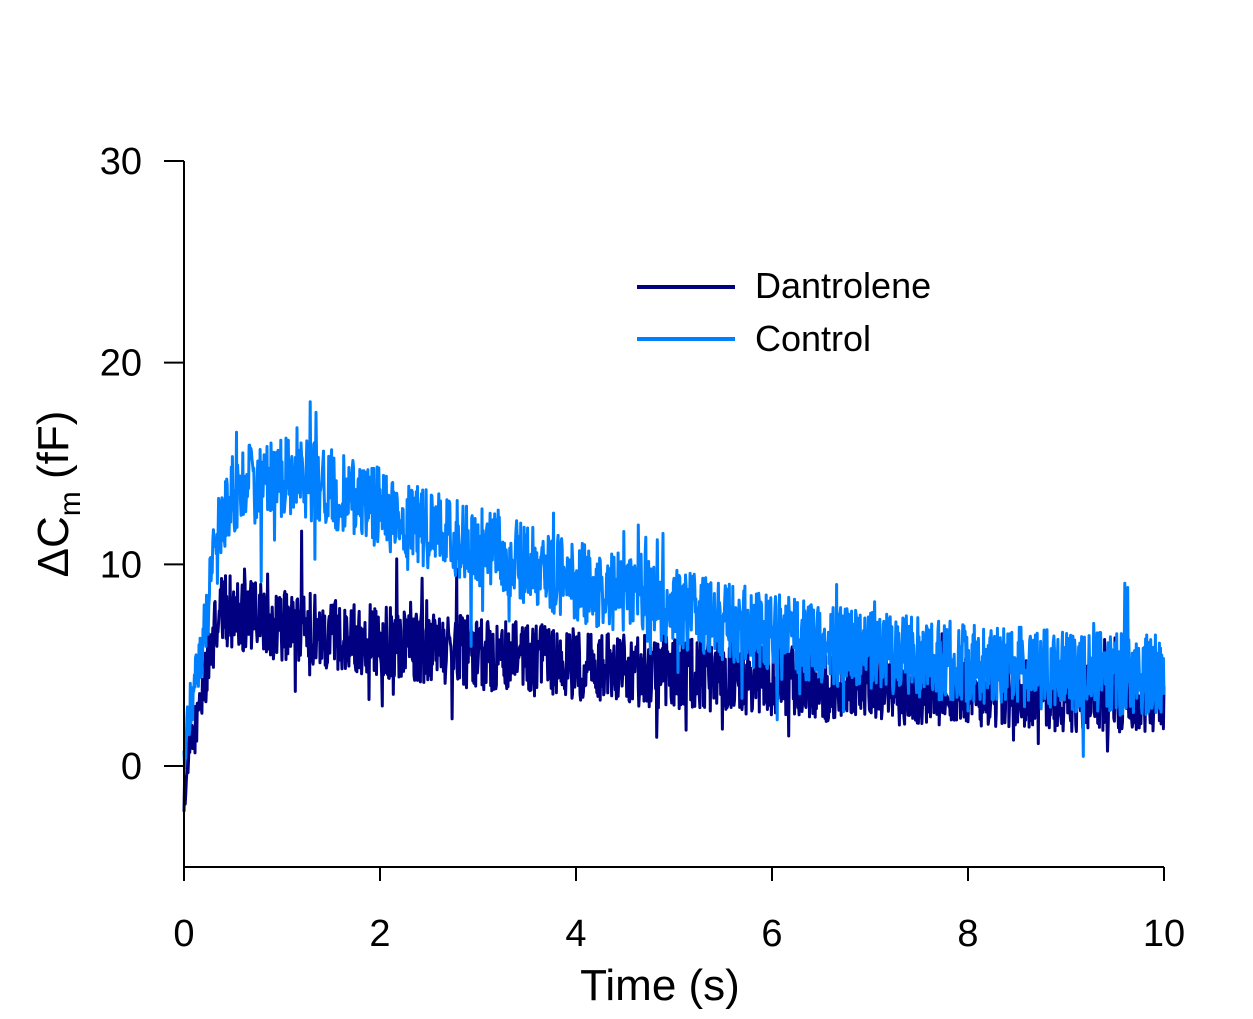  What do you see at coordinates (183, 934) in the screenshot?
I see `x-tick-label: 0` at bounding box center [183, 934].